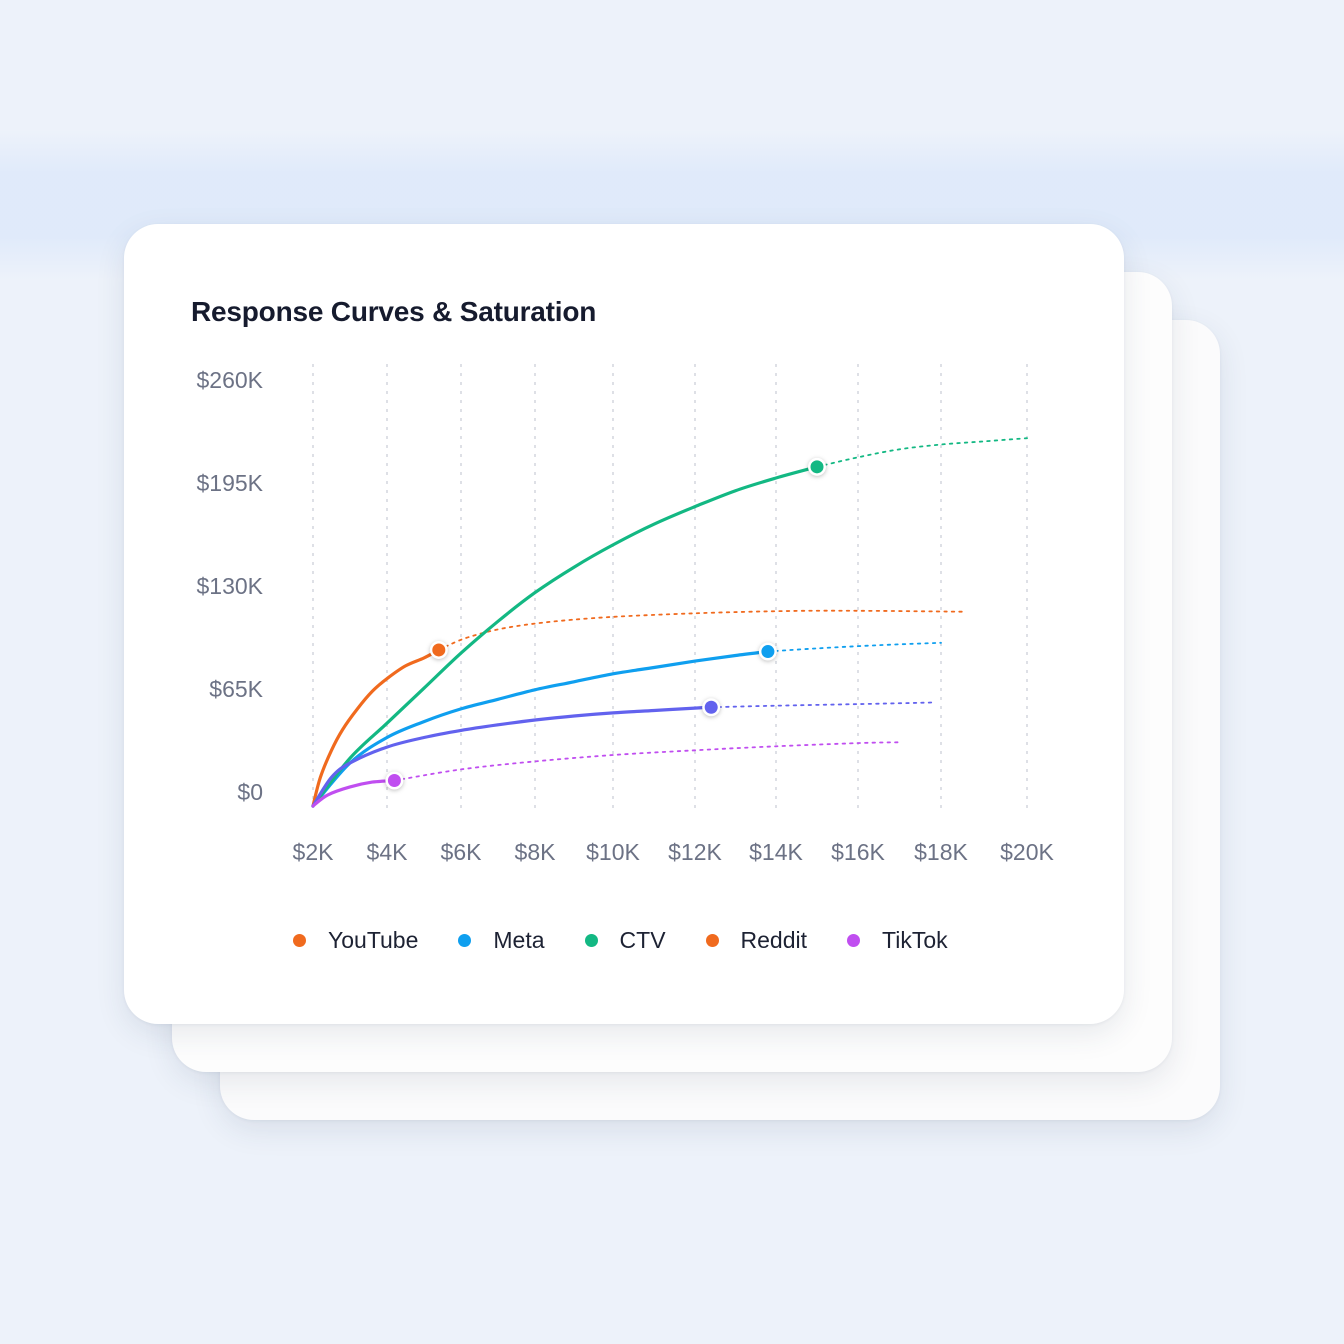 The image size is (1344, 1344). I want to click on current-point-reddit, so click(711, 707).